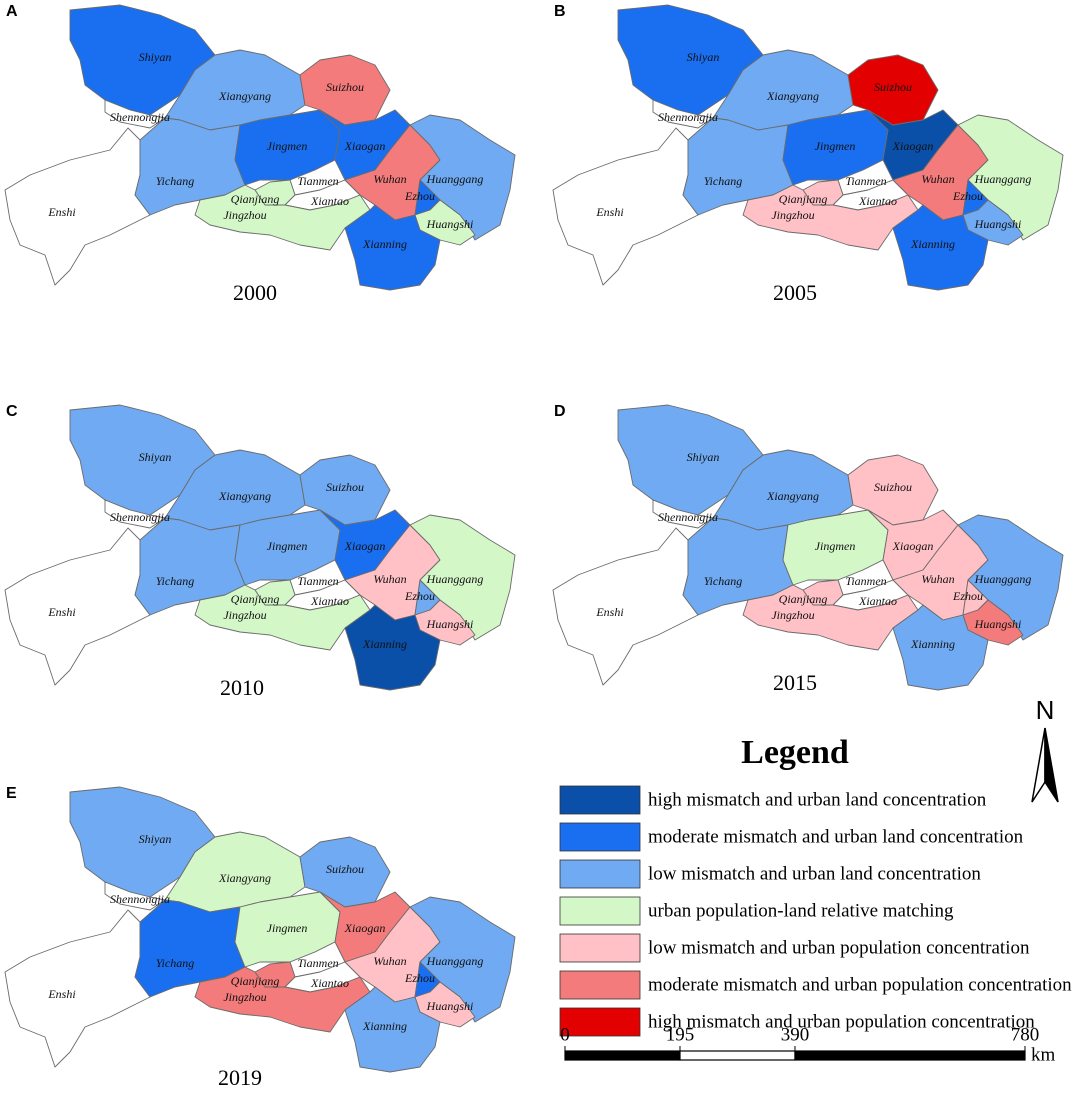 The width and height of the screenshot is (1084, 1096). Describe the element at coordinates (175, 581) in the screenshot. I see `region-label: Yichang` at that location.